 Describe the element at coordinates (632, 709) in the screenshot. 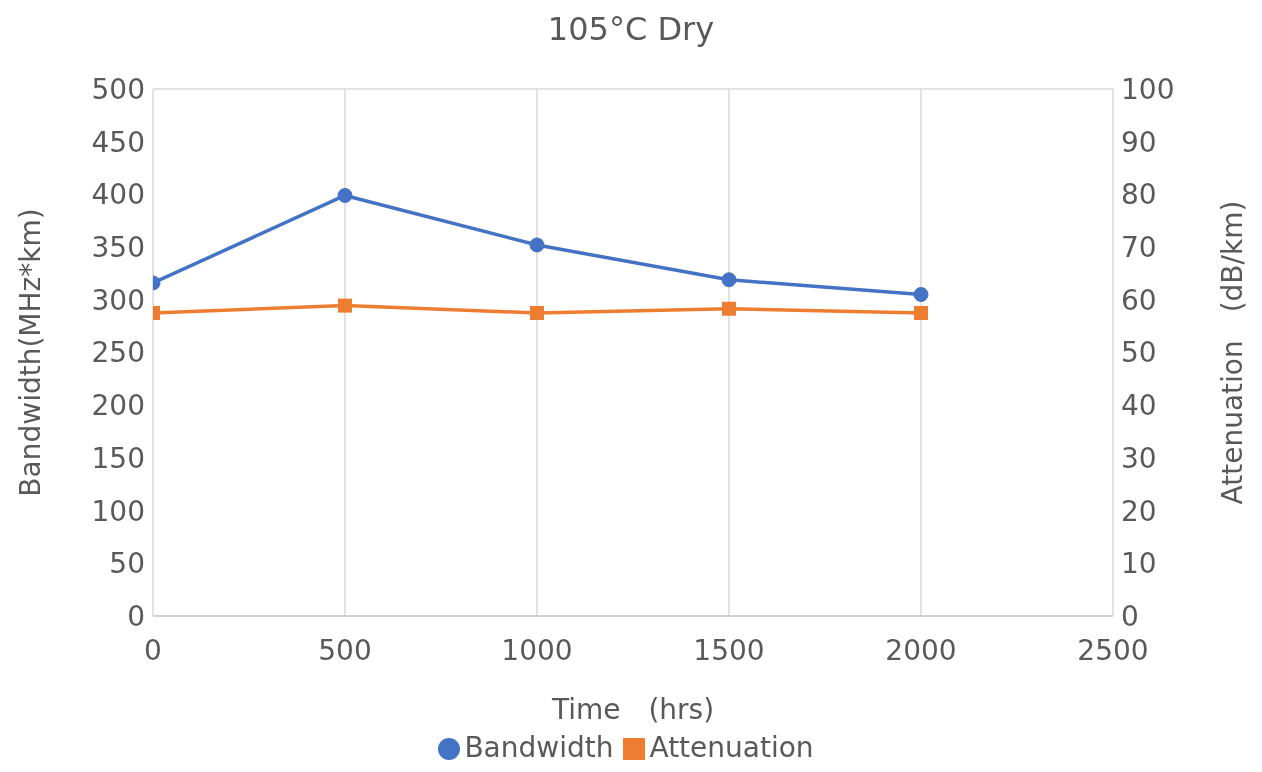

I see `x-axis-title: Time (hrs)` at that location.